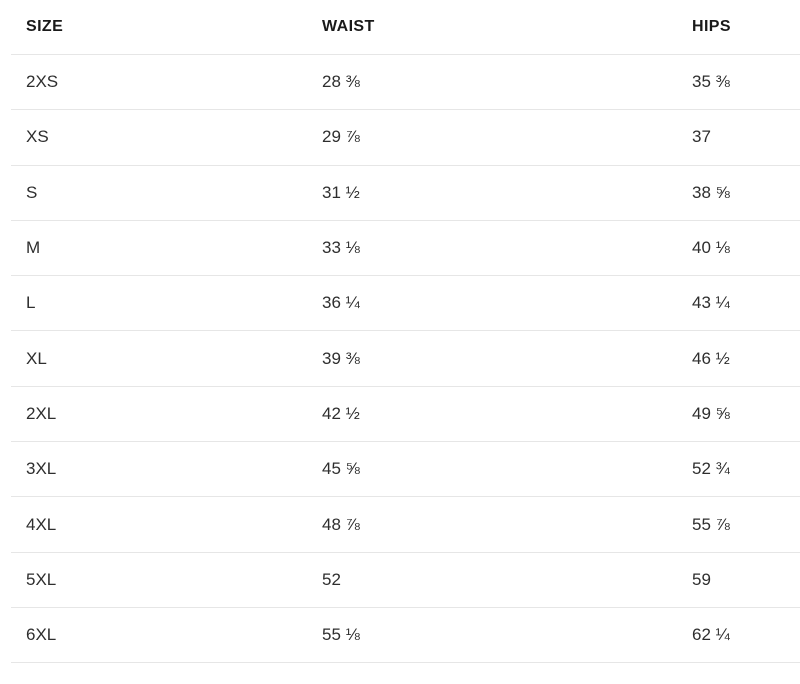  Describe the element at coordinates (41, 579) in the screenshot. I see `cell-size: 5XL` at that location.